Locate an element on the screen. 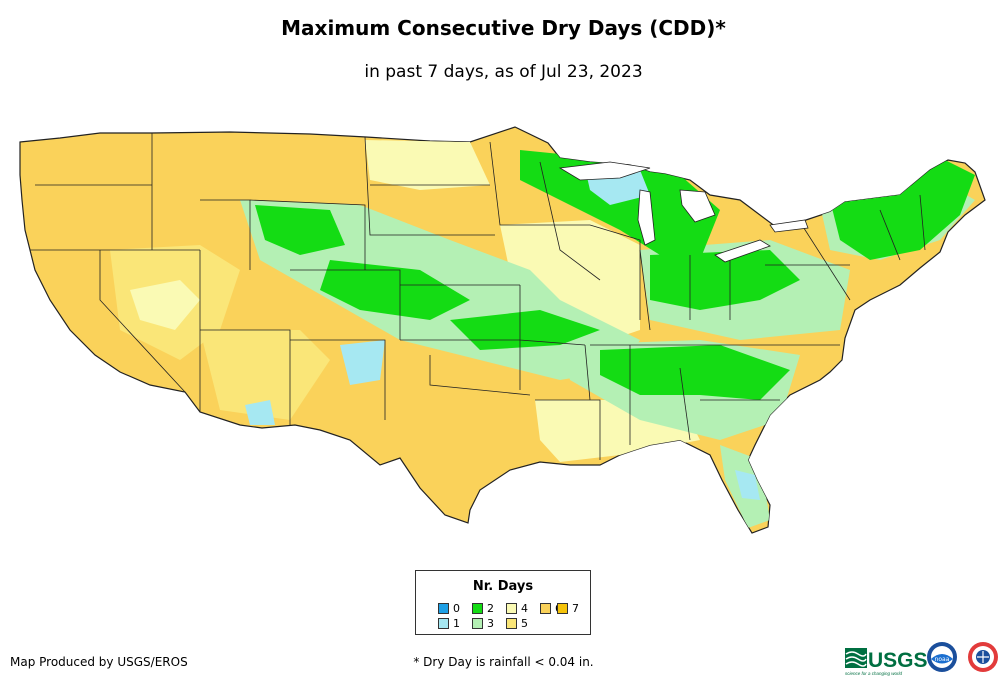 The height and width of the screenshot is (691, 1007). legend-item-5: 5 is located at coordinates (517, 624).